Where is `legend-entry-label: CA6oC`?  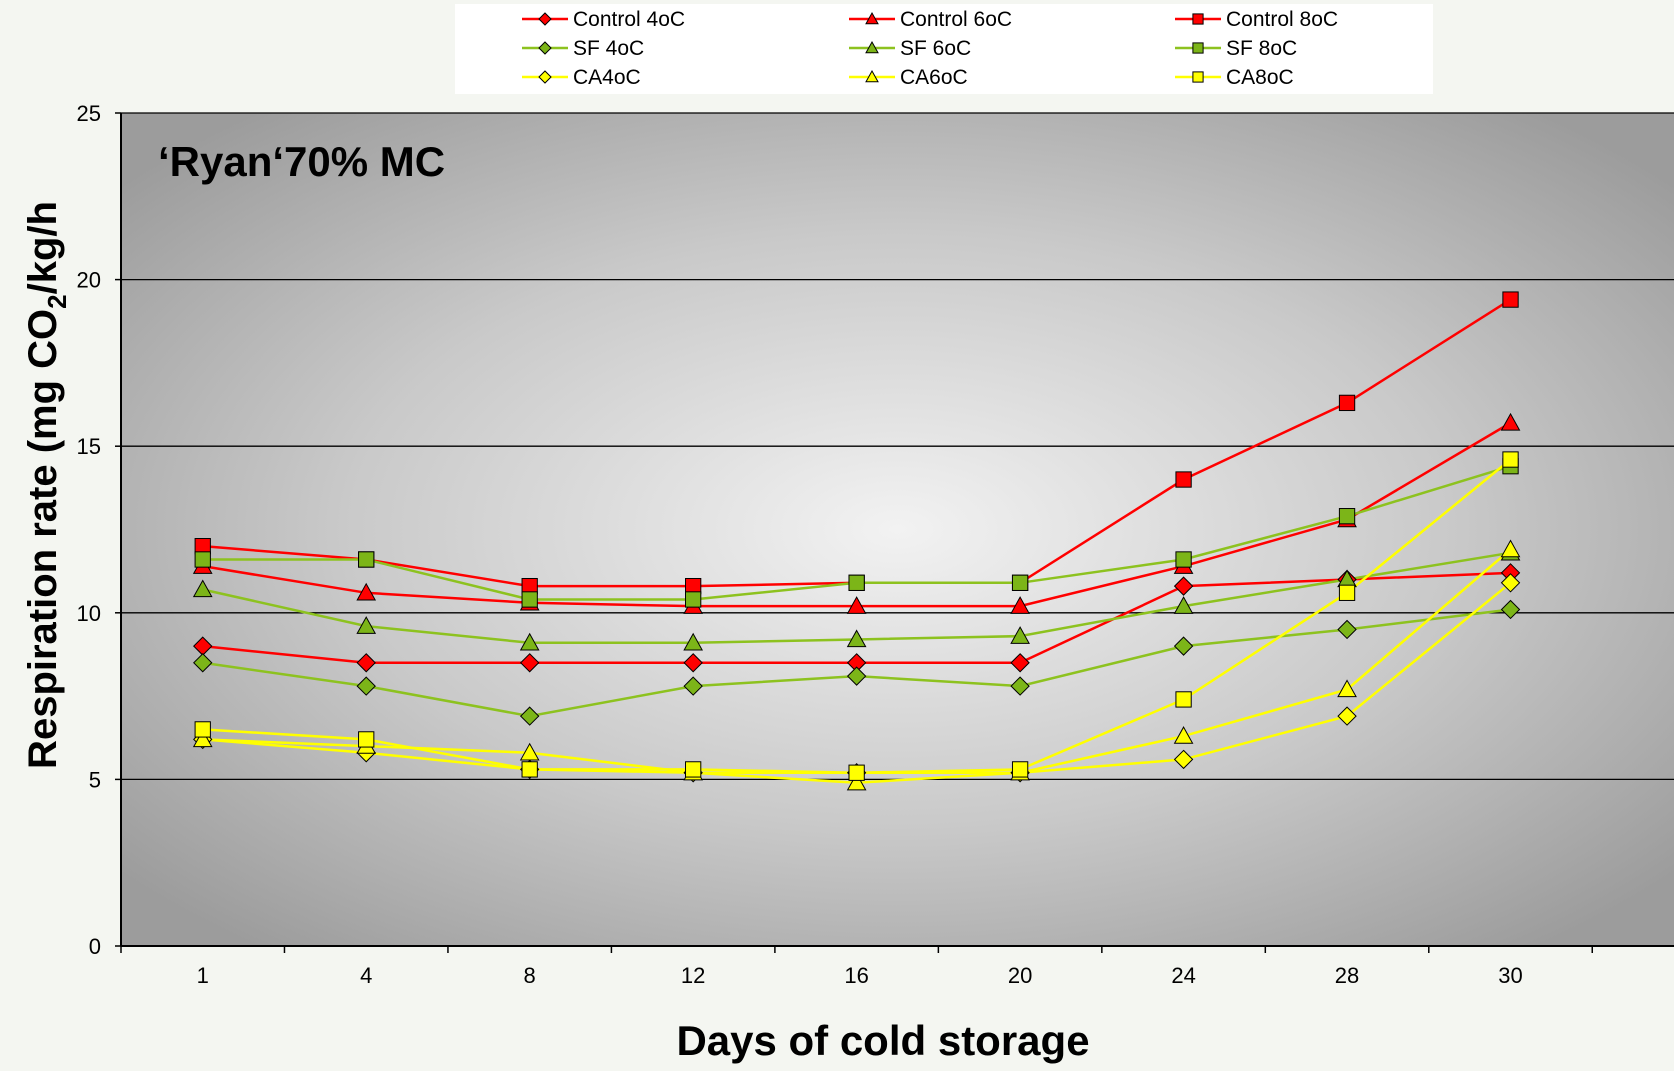
legend-entry-label: CA6oC is located at coordinates (934, 77).